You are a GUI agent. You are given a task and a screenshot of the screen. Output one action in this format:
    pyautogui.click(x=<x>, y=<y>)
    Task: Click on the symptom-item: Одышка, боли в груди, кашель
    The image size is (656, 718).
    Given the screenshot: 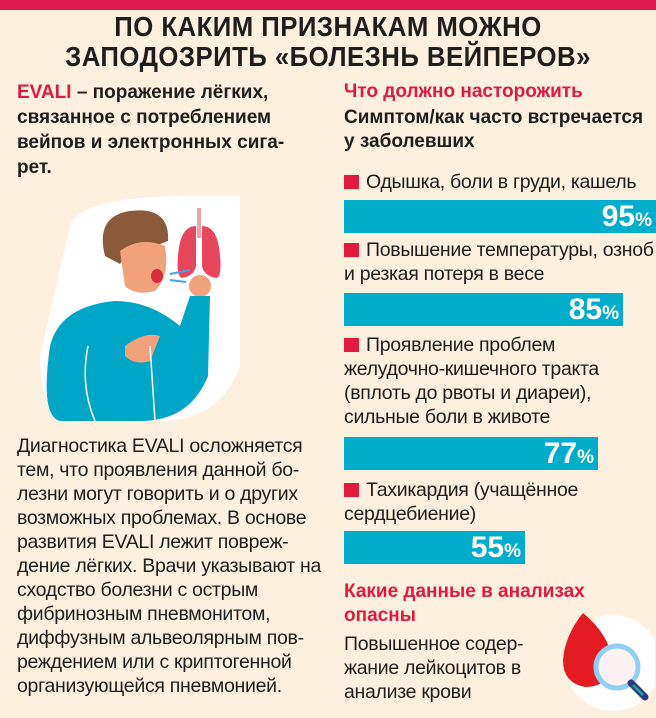 What is the action you would take?
    pyautogui.click(x=500, y=182)
    